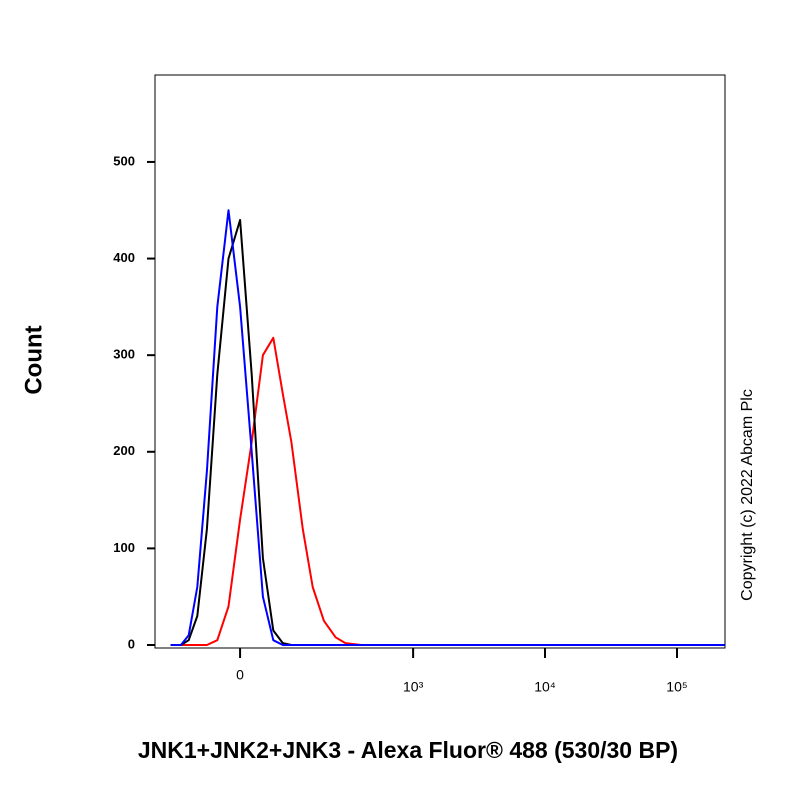 The height and width of the screenshot is (800, 800). Describe the element at coordinates (240, 675) in the screenshot. I see `x-tick-label: 0` at that location.